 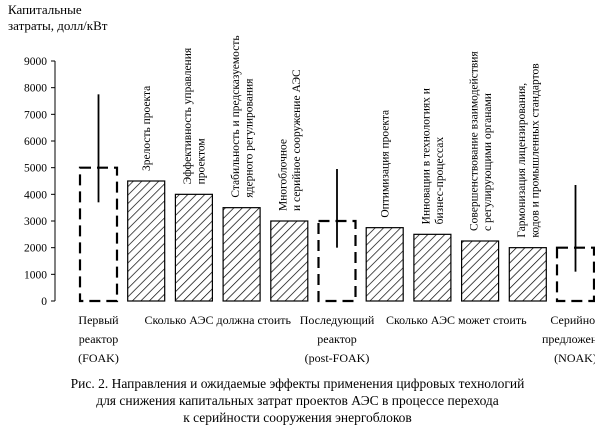 I want to click on bar-annotation: проектом, so click(x=202, y=161).